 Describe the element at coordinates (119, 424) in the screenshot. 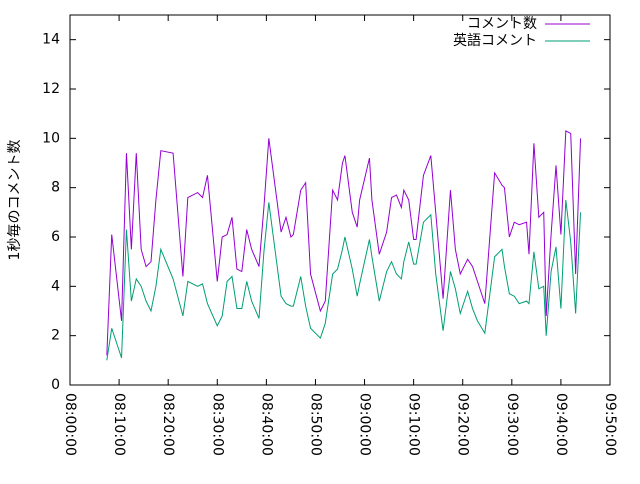

I see `x-tick-label: 08:10:00` at that location.